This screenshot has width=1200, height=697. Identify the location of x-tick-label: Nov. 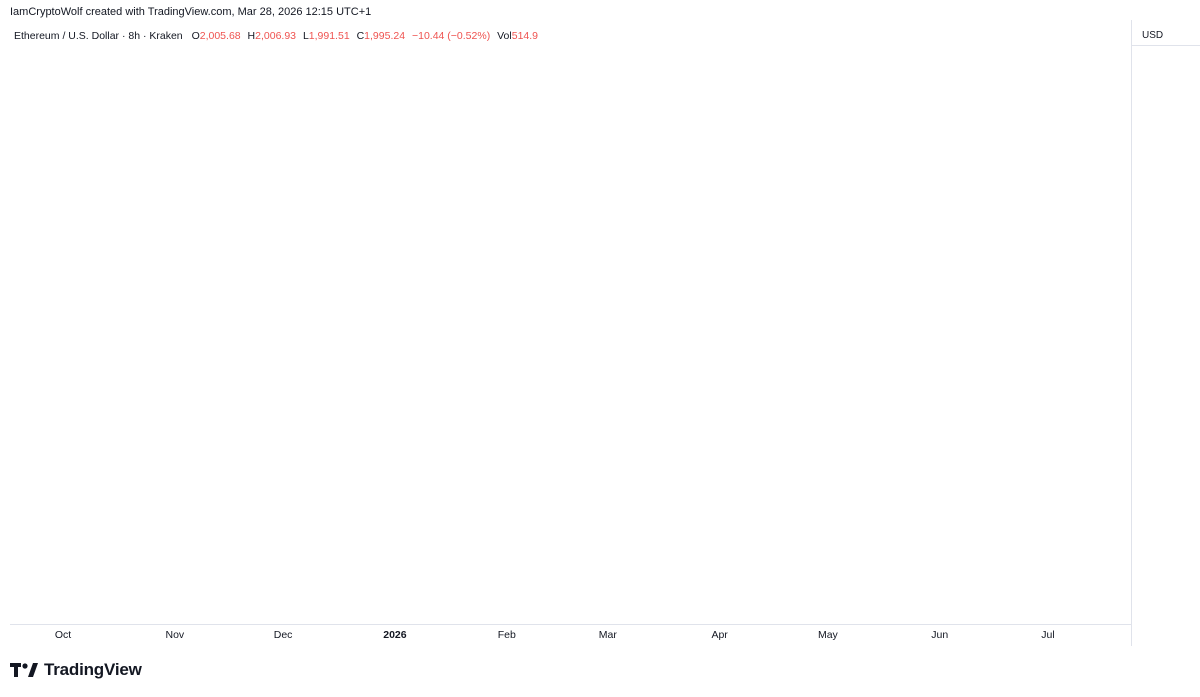
(175, 635).